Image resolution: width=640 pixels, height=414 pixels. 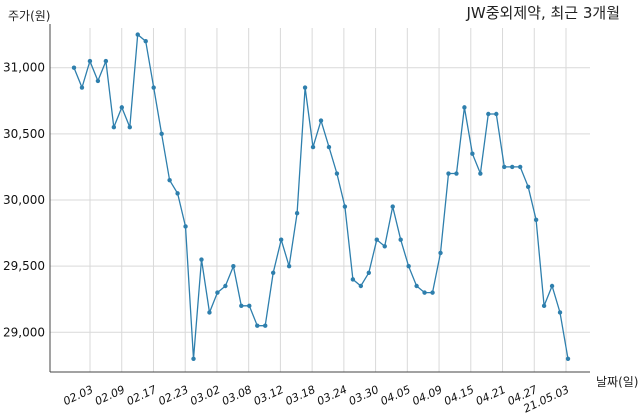 I want to click on y-tick-label: 29,000, so click(x=24, y=332).